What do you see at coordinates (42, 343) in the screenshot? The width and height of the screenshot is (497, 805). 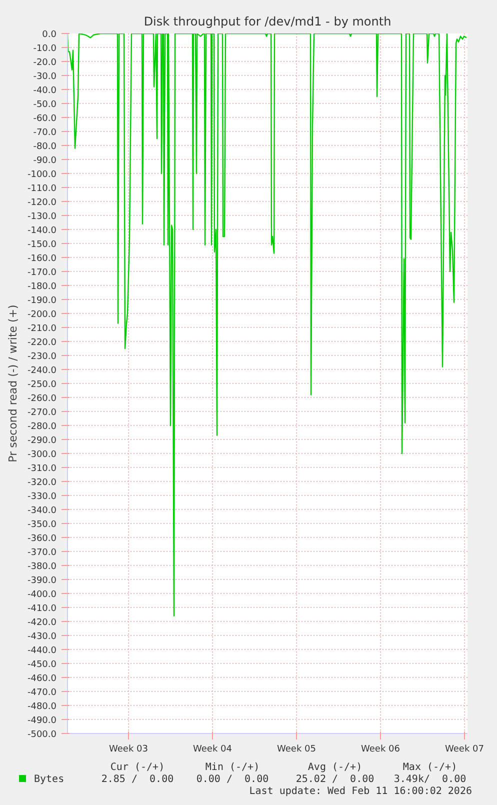 I see `y-tick-label: -220.0` at bounding box center [42, 343].